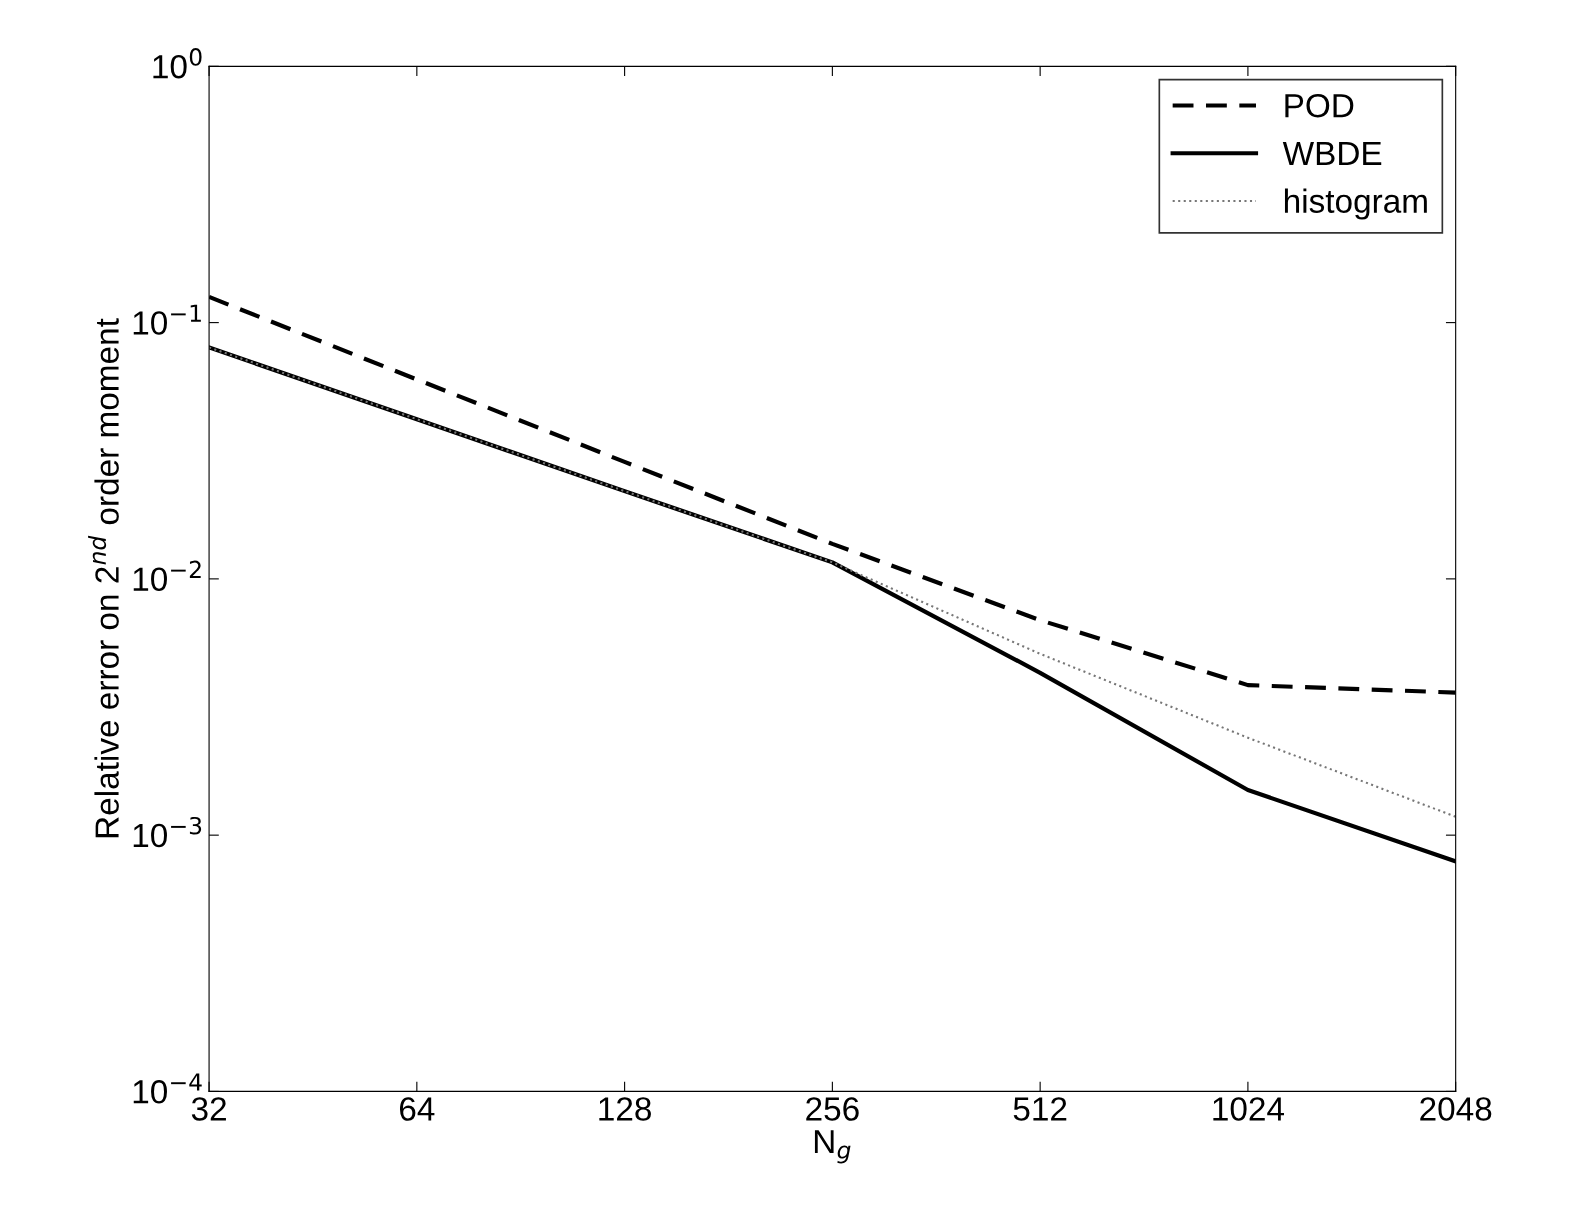 This screenshot has width=1572, height=1206. I want to click on x-tick-label: 1024, so click(1249, 1109).